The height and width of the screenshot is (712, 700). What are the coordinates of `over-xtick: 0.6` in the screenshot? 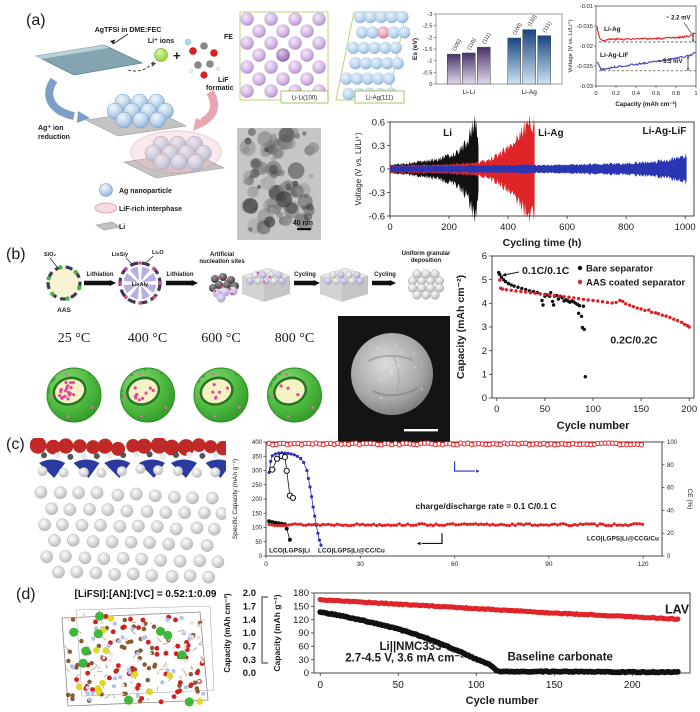 It's located at (656, 94).